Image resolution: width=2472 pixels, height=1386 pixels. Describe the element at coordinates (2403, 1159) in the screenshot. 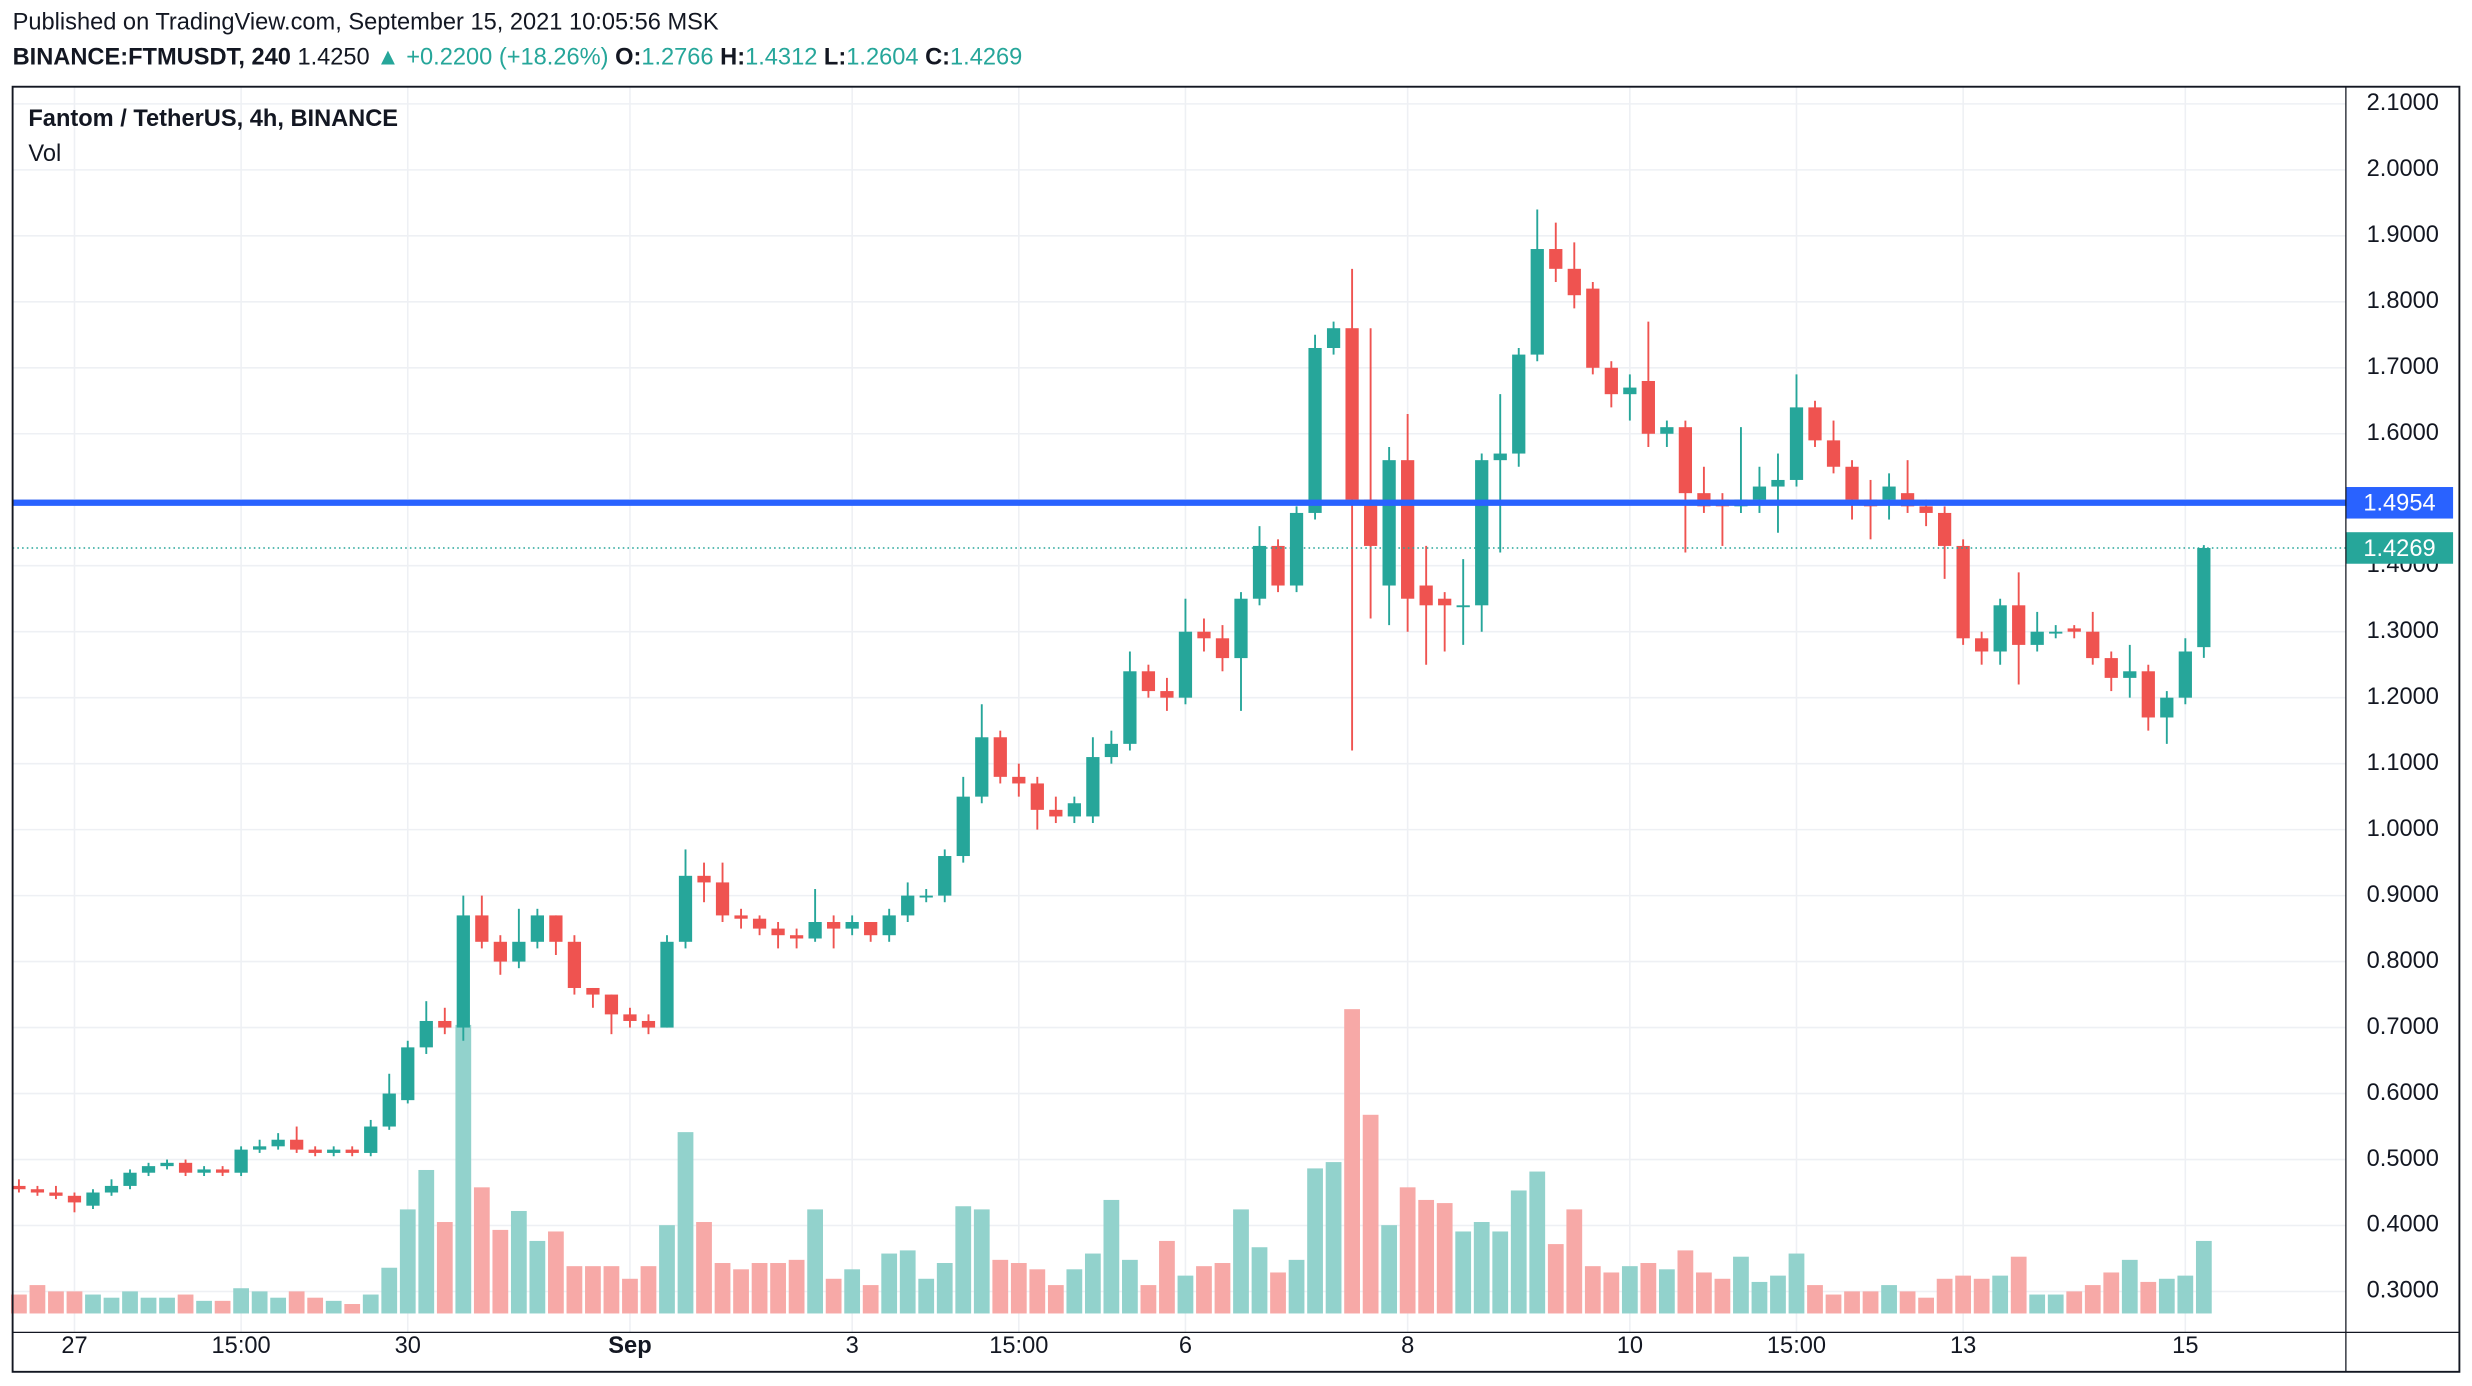

I see `y-tick-label: 0.5000` at that location.